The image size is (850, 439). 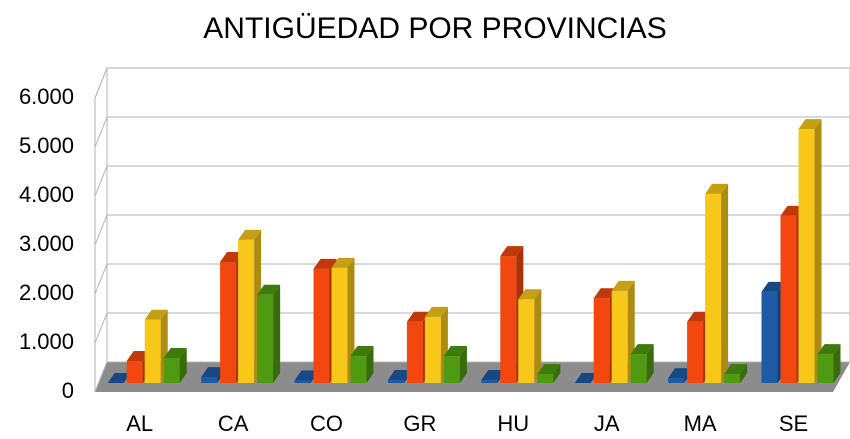 I want to click on x-tick-label: HU, so click(x=513, y=423).